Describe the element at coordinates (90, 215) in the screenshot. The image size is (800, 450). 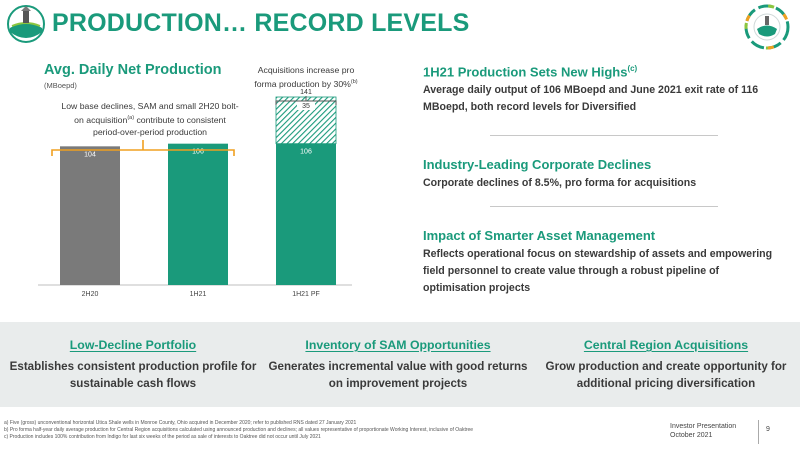
I see `bar-base-2h20` at that location.